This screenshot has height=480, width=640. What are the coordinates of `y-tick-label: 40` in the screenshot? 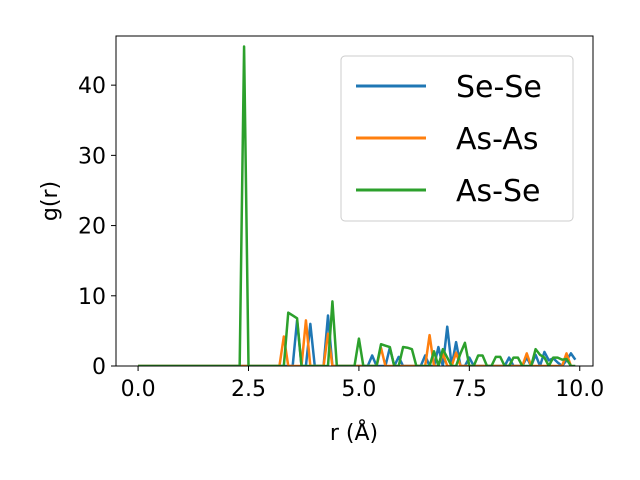 It's located at (92, 86).